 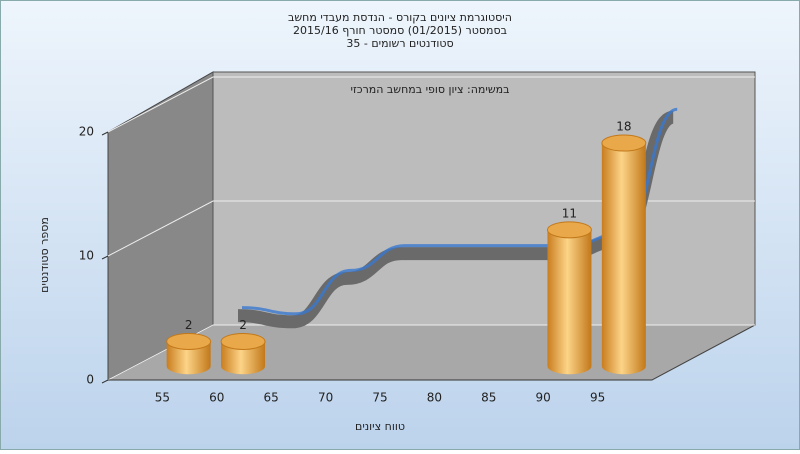 What do you see at coordinates (400, 30) in the screenshot?
I see `chart-subtitle: בסמסטר (01/2015) סמסטר חורף 2015/16` at bounding box center [400, 30].